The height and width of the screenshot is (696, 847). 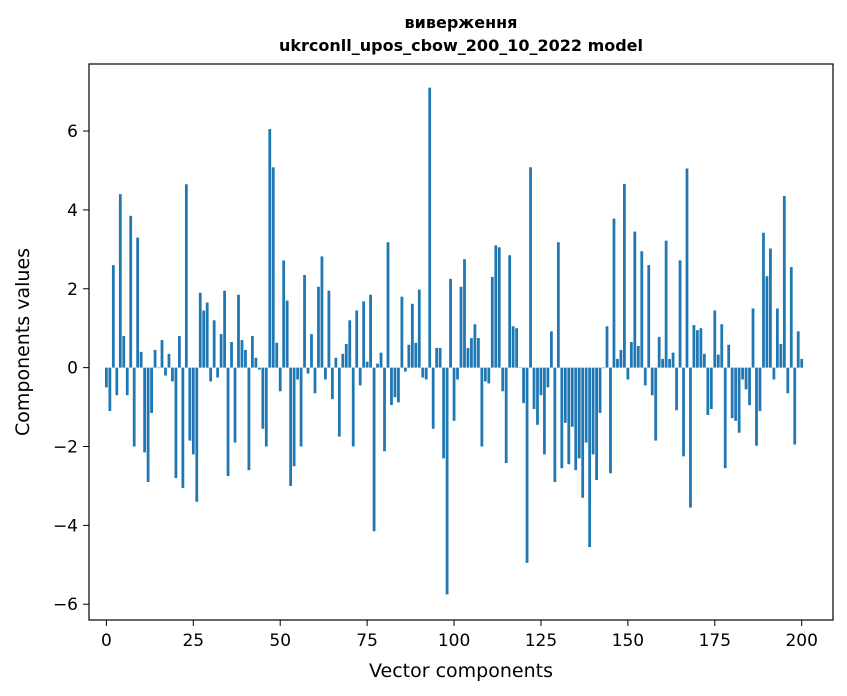 I want to click on y-tick-label: 0, so click(x=72, y=369).